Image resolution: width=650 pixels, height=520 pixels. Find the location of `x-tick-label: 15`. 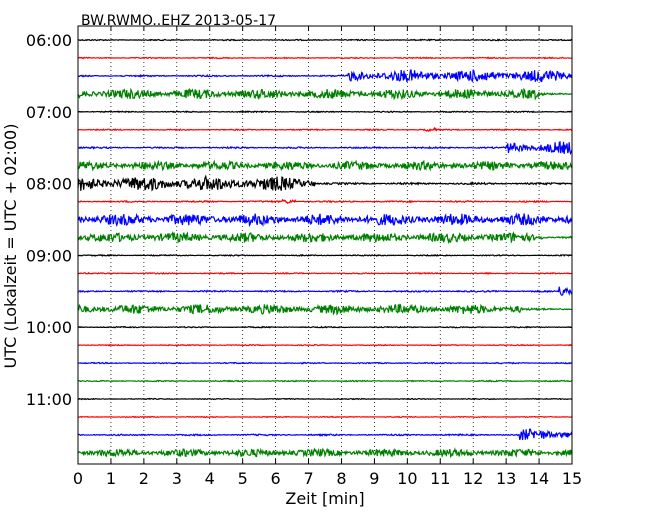

x-tick-label: 15 is located at coordinates (572, 478).